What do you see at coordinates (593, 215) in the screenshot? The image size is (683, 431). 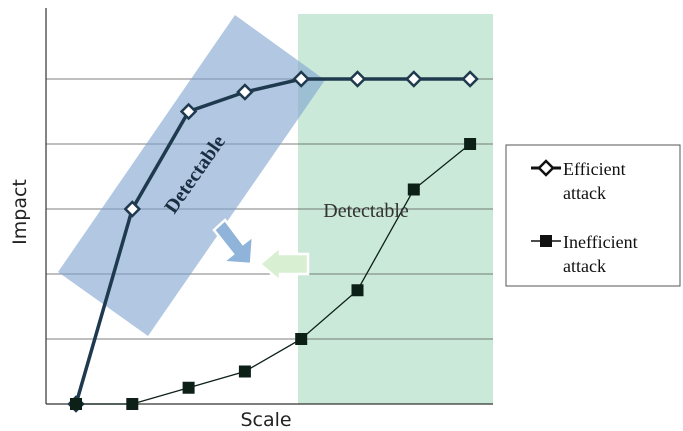 I see `legend: Efficient attack Inefficient attack` at bounding box center [593, 215].